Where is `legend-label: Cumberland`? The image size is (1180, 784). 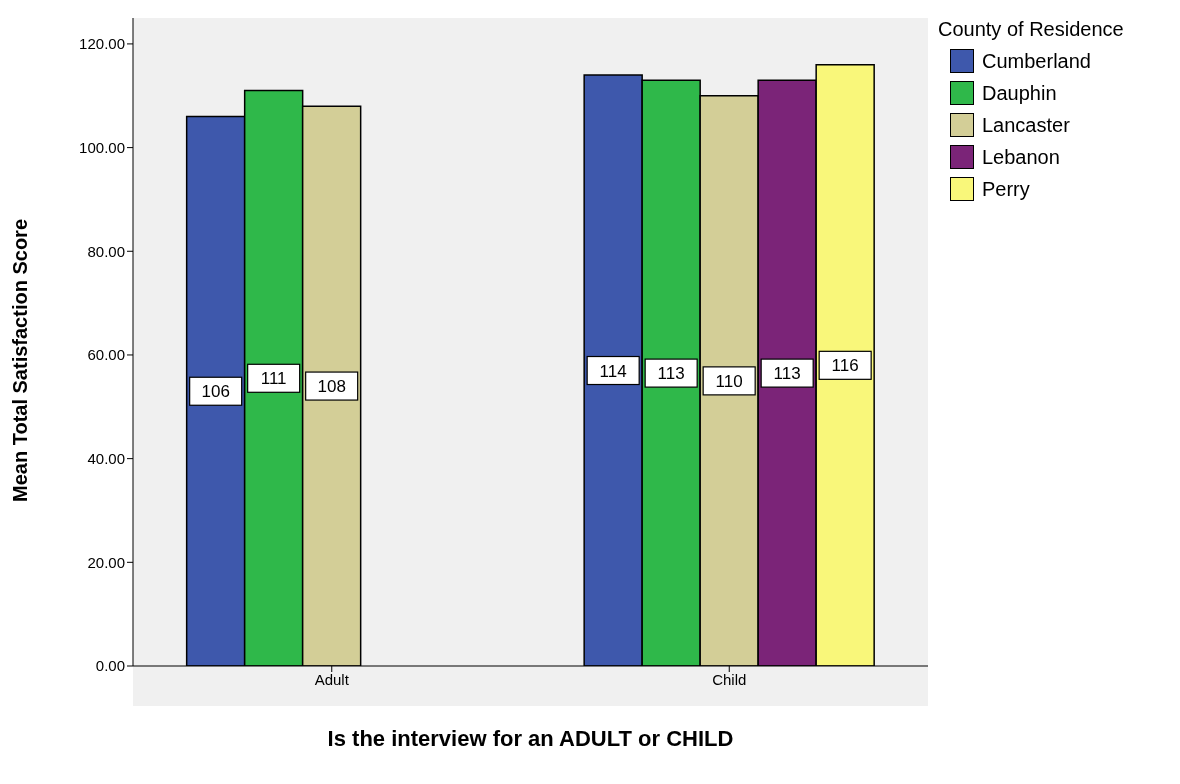
legend-label: Cumberland is located at coordinates (1036, 61).